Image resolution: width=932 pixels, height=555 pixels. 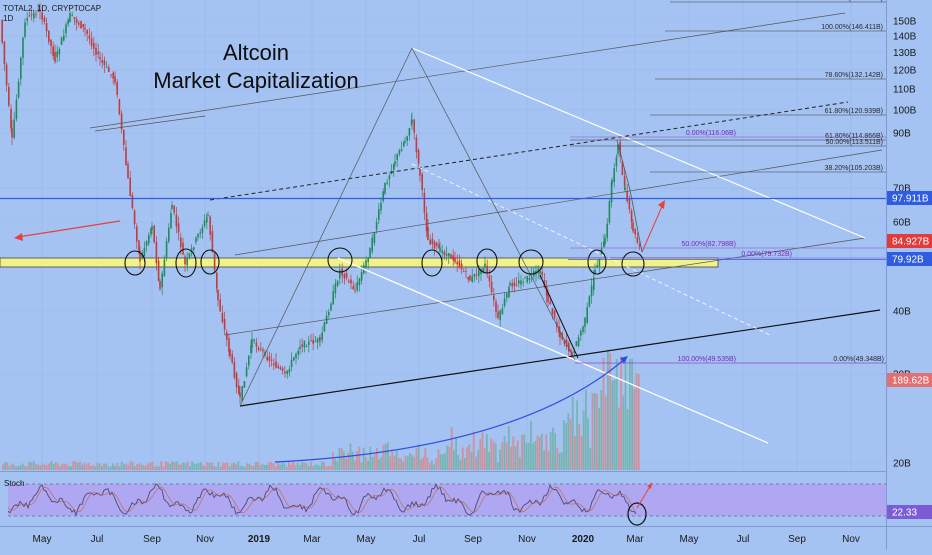 I want to click on y-tick-label: 150B, so click(x=905, y=22).